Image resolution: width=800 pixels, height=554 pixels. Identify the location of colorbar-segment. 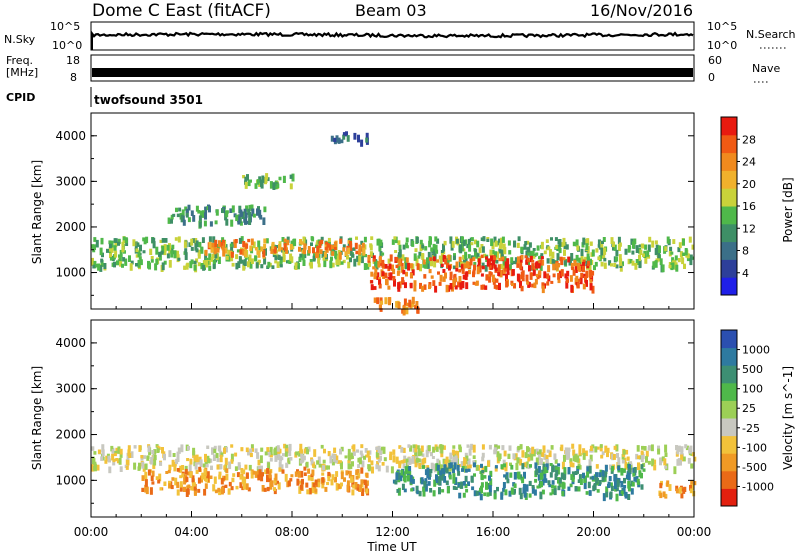
(729, 391).